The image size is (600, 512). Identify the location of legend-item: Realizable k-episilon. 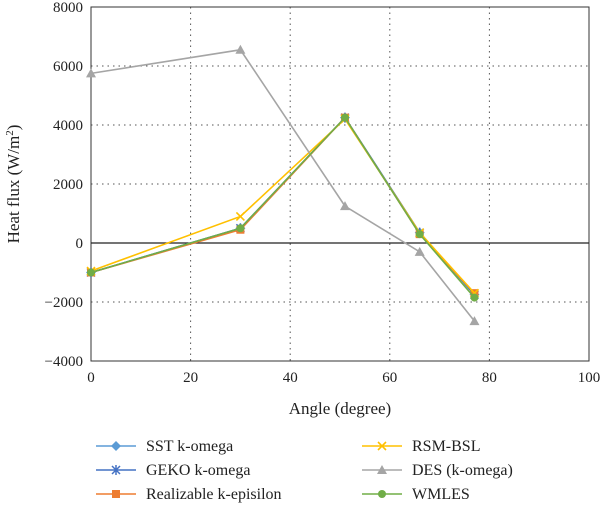
(189, 494).